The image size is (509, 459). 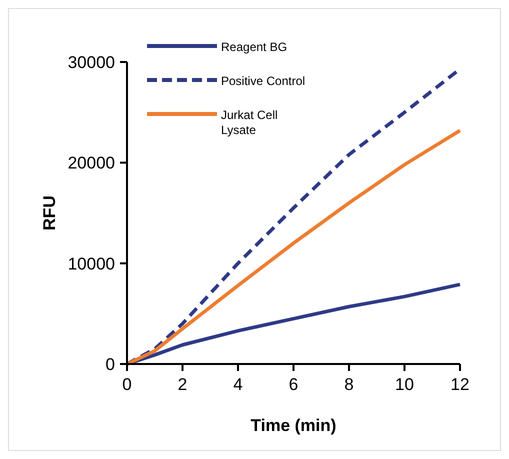 I want to click on legend-label: Jurkat Cell Lysate, so click(x=249, y=122).